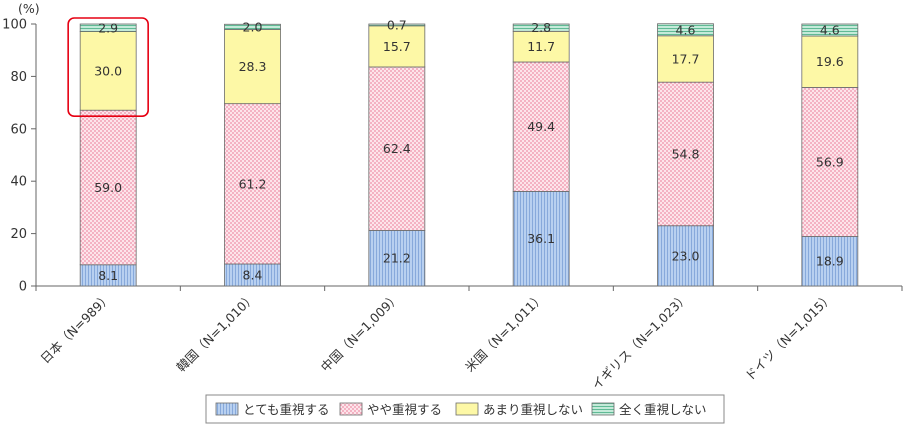 The height and width of the screenshot is (424, 904). What do you see at coordinates (640, 341) in the screenshot?
I see `x-category-label: イギリス（N=1,023）` at bounding box center [640, 341].